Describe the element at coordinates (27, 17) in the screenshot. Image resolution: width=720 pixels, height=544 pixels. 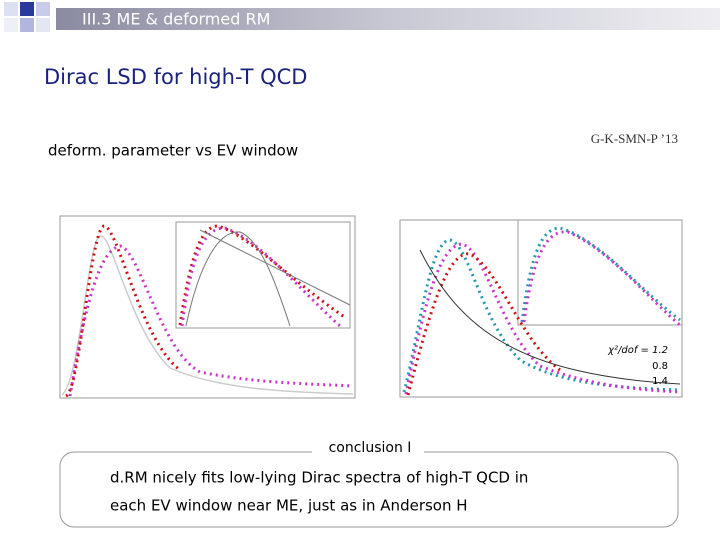
I see `decor-squares` at that location.